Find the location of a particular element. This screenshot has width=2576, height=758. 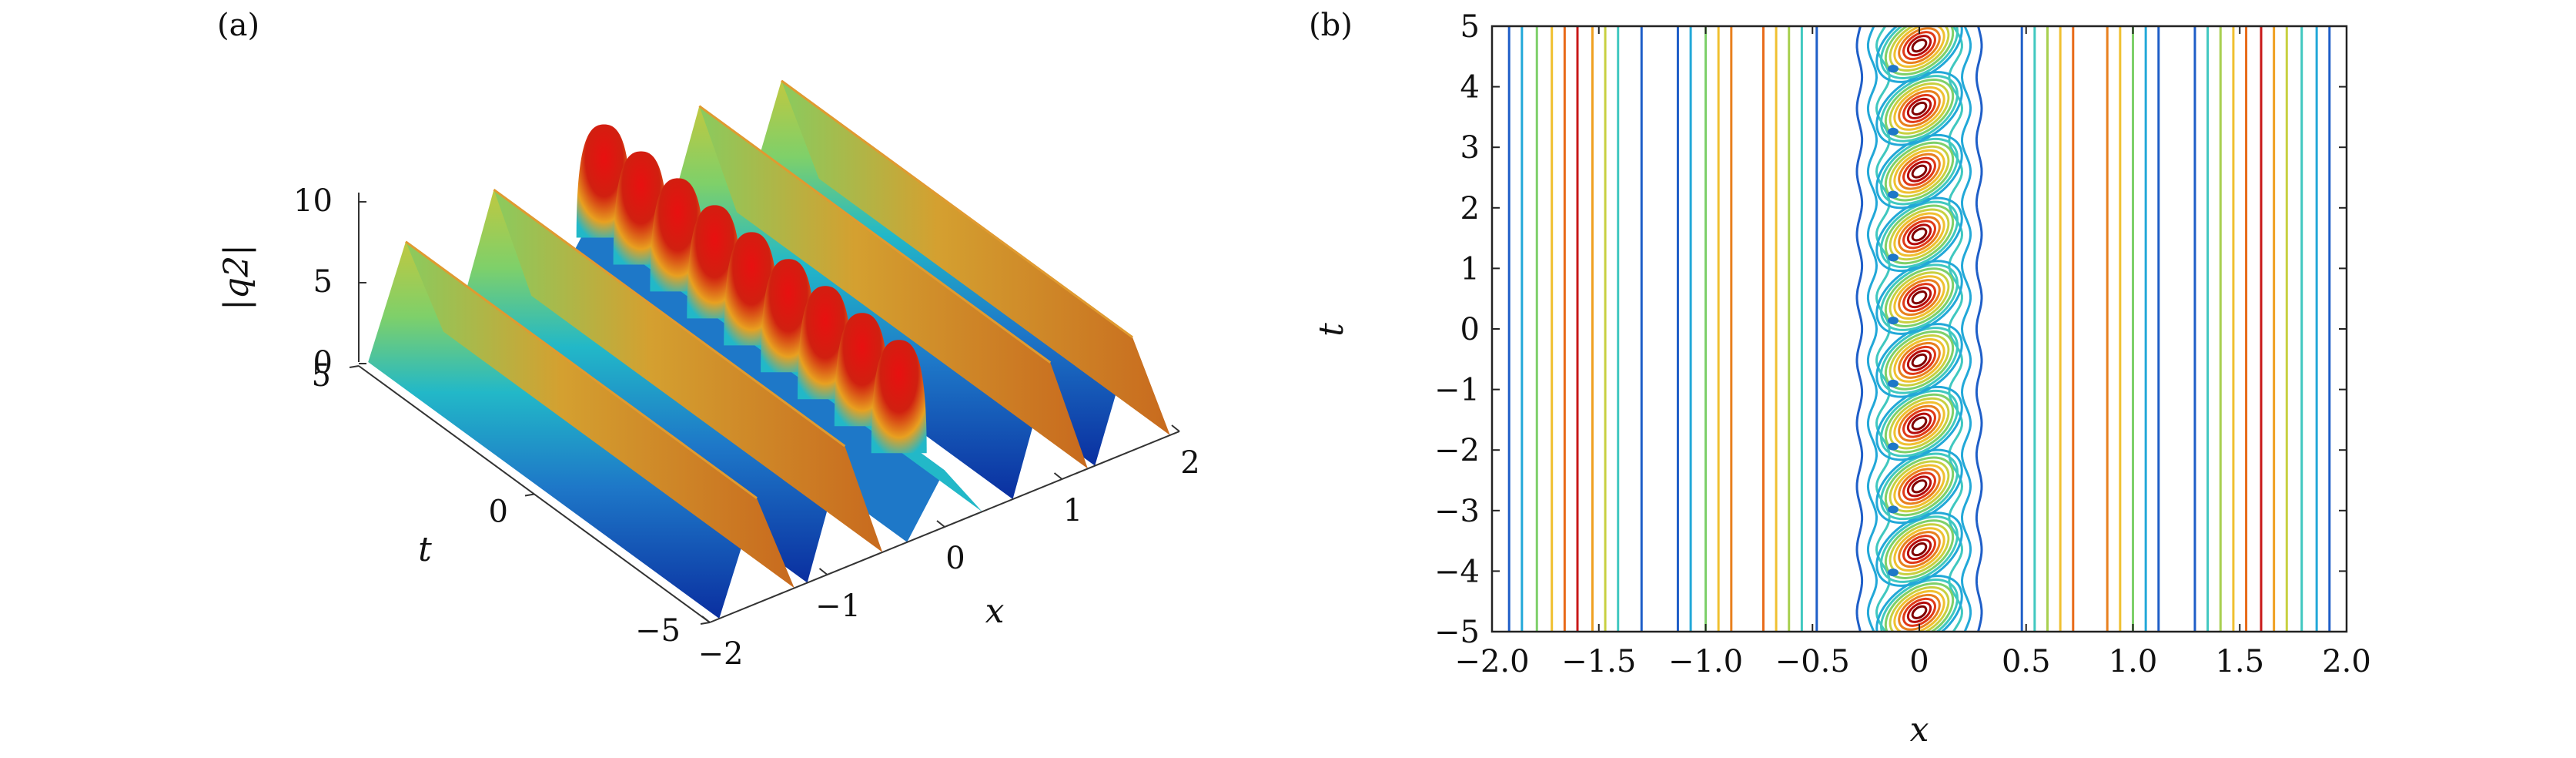

y-tick-label-b: 2 is located at coordinates (1470, 209).